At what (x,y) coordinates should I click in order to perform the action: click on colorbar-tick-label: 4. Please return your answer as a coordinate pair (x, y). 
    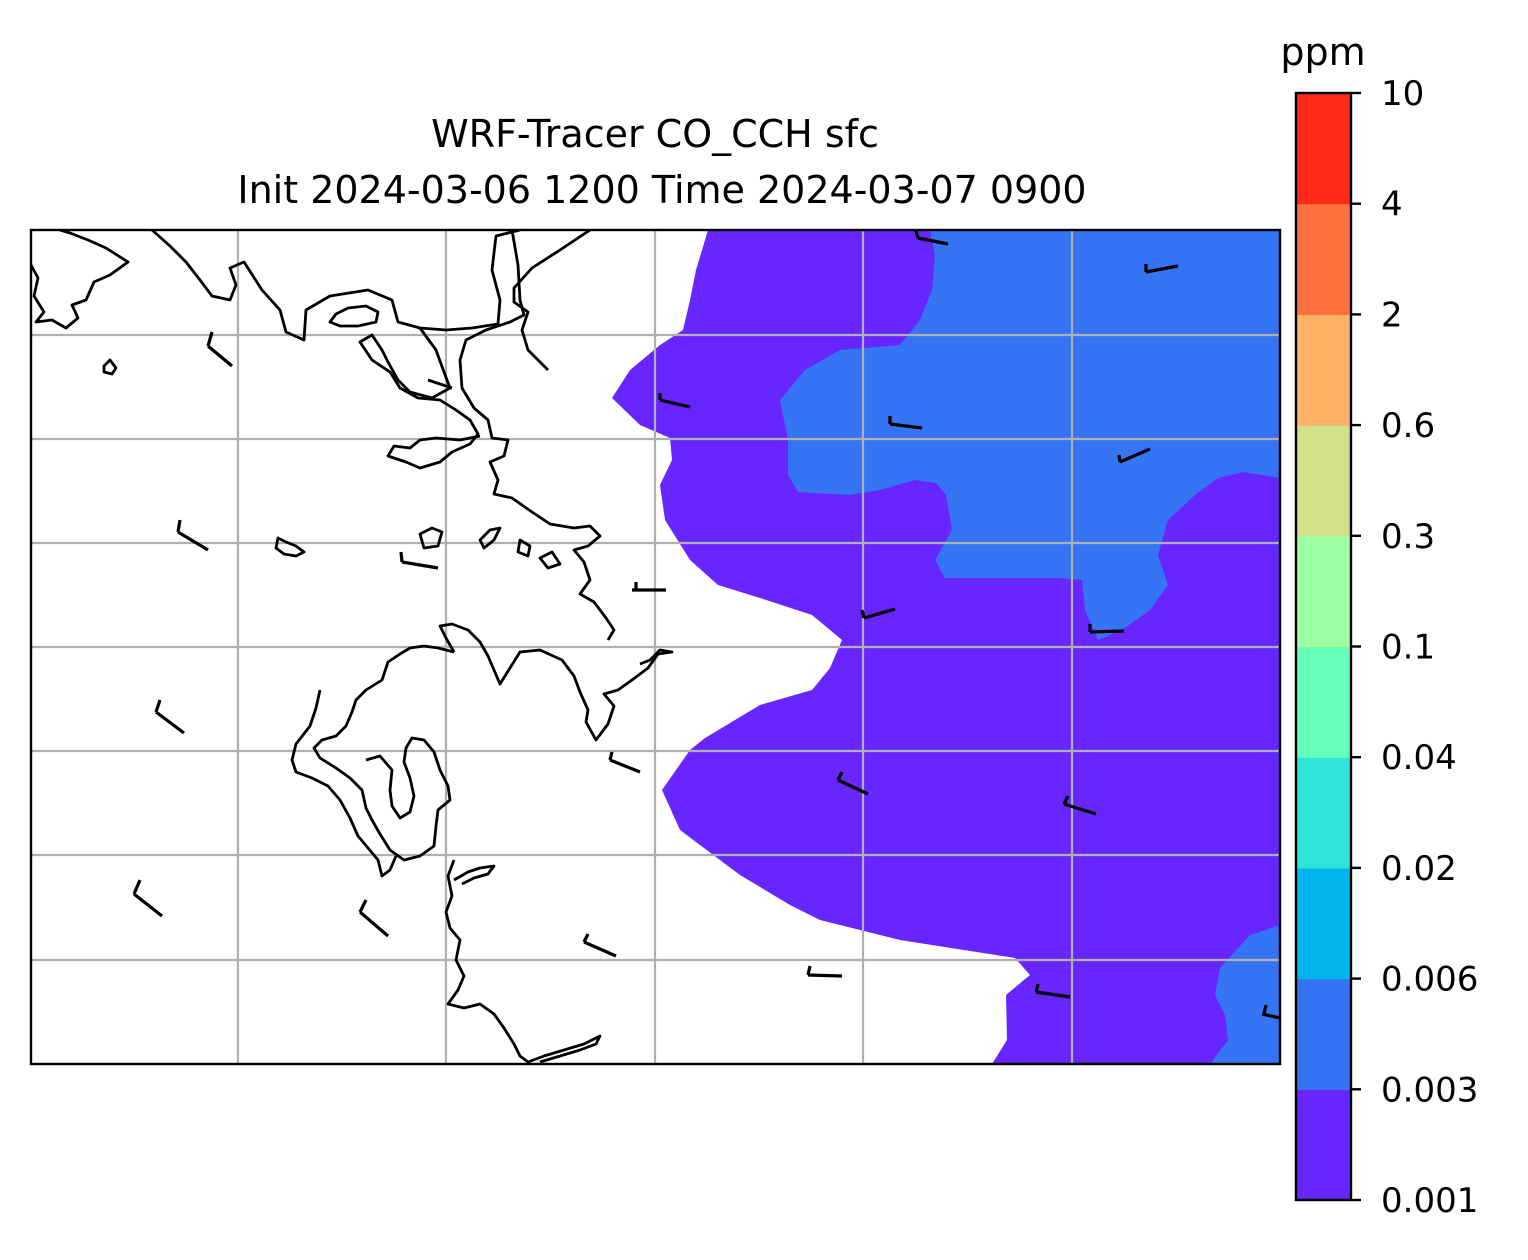
    Looking at the image, I should click on (1392, 205).